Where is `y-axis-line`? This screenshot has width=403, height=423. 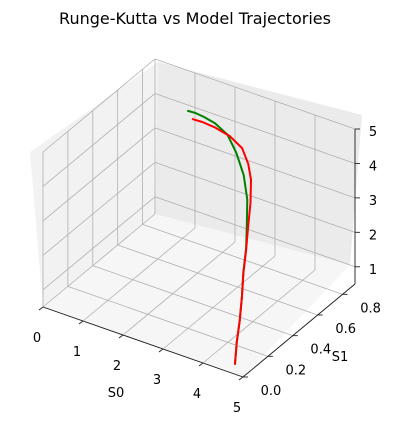 y-axis-line is located at coordinates (299, 330).